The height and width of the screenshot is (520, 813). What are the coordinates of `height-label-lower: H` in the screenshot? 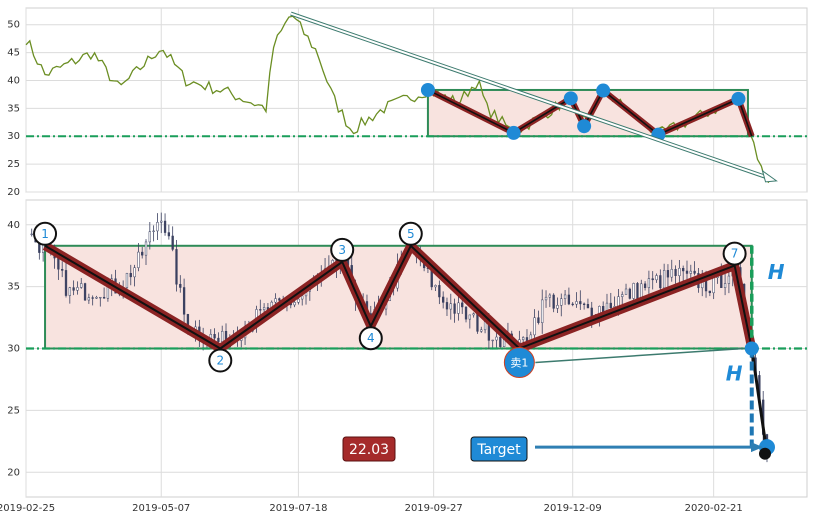 It's located at (734, 374).